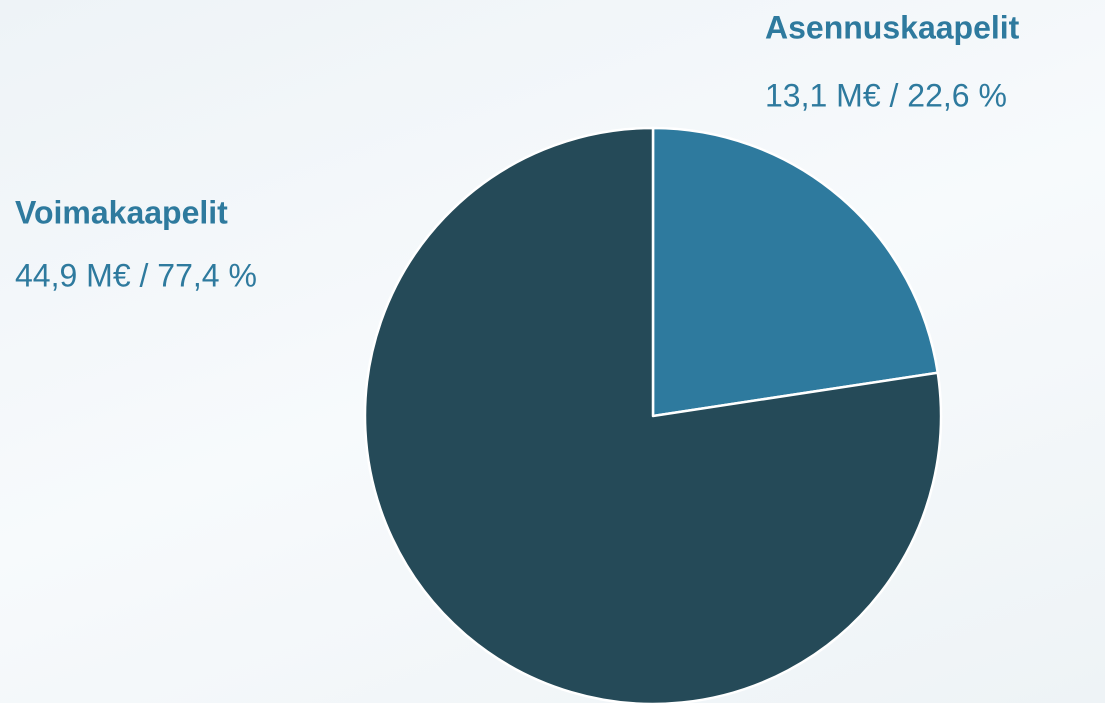  What do you see at coordinates (892, 27) in the screenshot?
I see `slice-label: Asennuskaapelit` at bounding box center [892, 27].